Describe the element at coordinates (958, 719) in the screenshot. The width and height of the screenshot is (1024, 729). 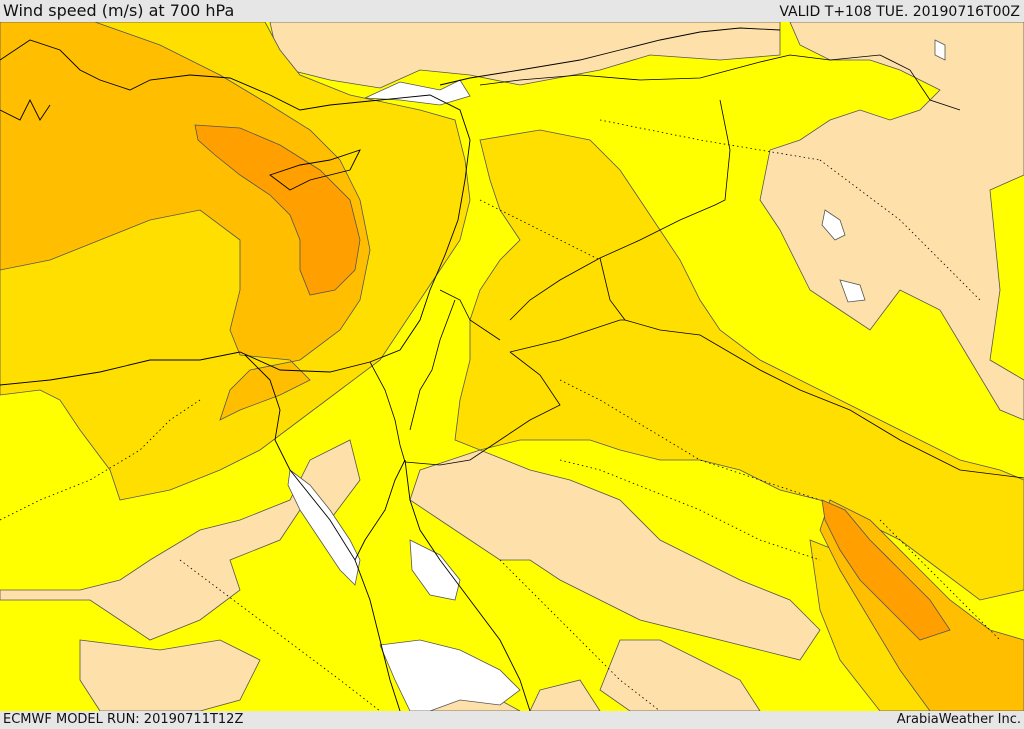
I see `credit-label: ArabiaWeather Inc.` at that location.